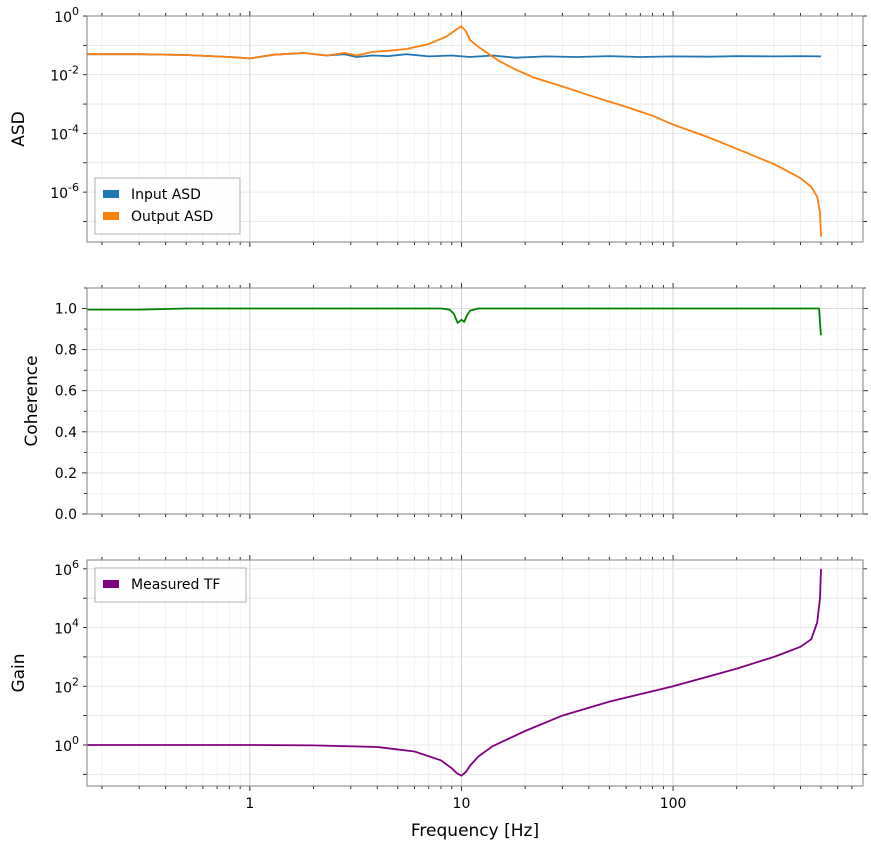  Describe the element at coordinates (64, 74) in the screenshot. I see `asd-y-tick-label: 10⁻²` at that location.